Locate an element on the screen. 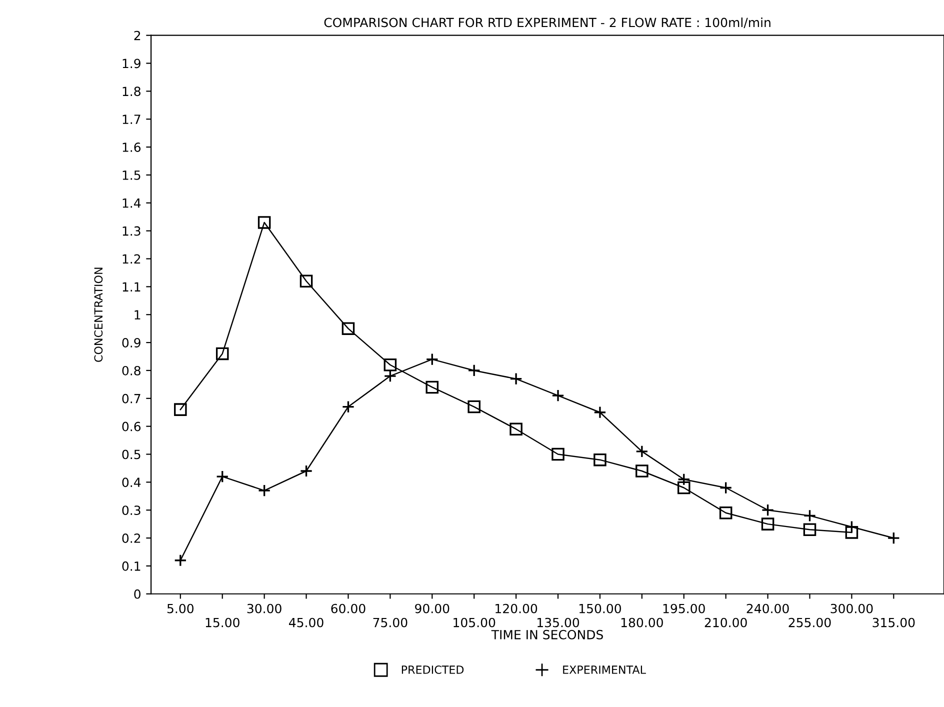 The width and height of the screenshot is (944, 707). x-tick-label: 90.00 is located at coordinates (432, 609).